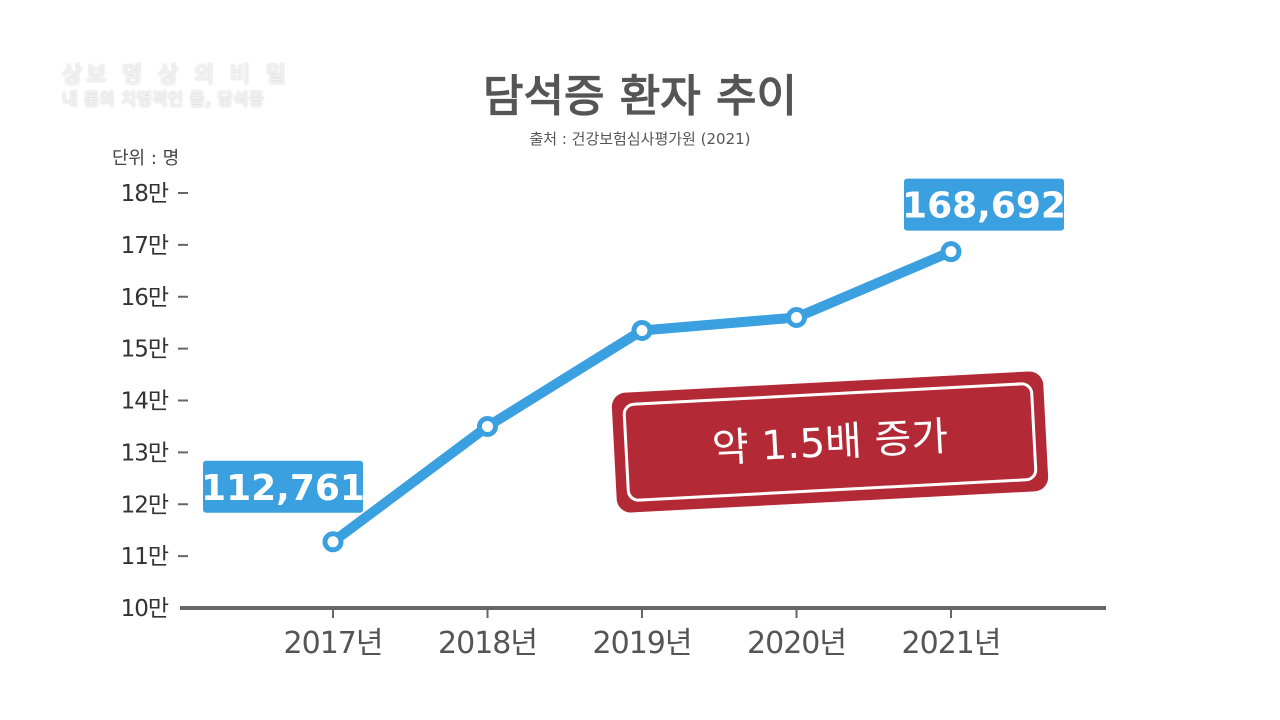  I want to click on x-tick-label: 2017년, so click(333, 643).